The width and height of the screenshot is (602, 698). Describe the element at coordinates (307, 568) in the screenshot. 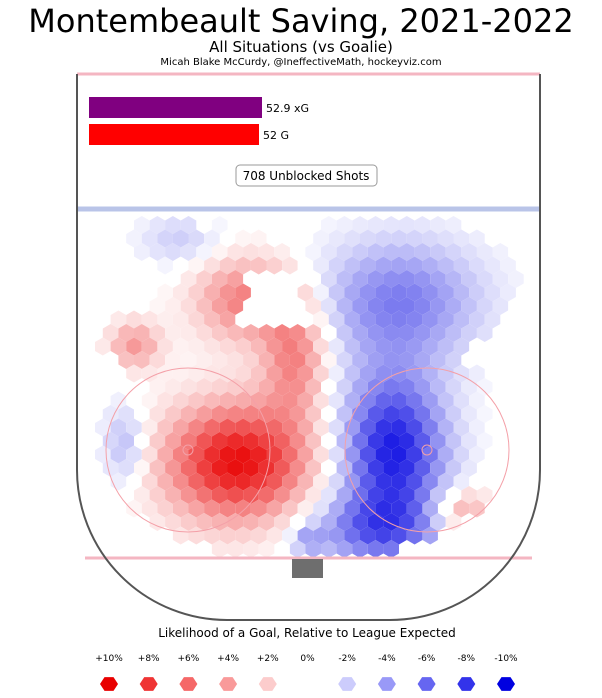

I see `goal-net` at that location.